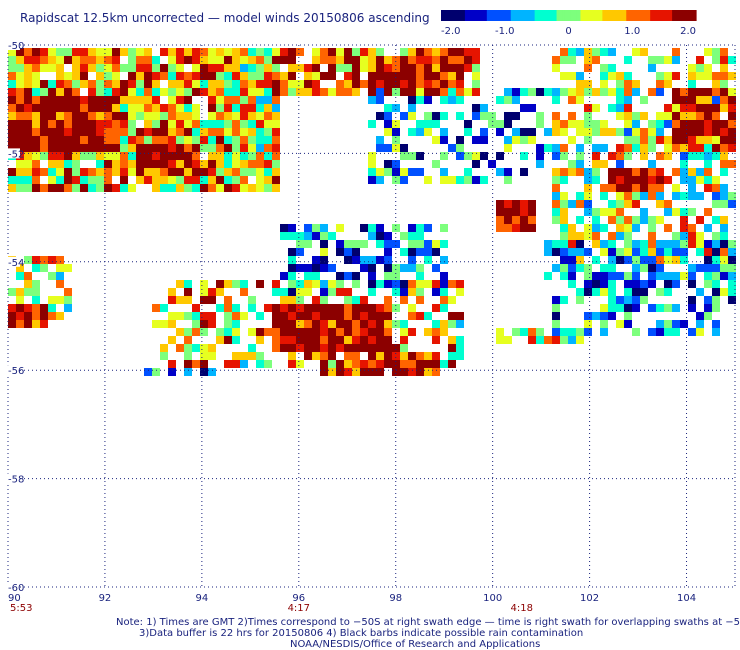 The image size is (740, 650). What do you see at coordinates (451, 31) in the screenshot?
I see `colorbar-tick-label: -2.0` at bounding box center [451, 31].